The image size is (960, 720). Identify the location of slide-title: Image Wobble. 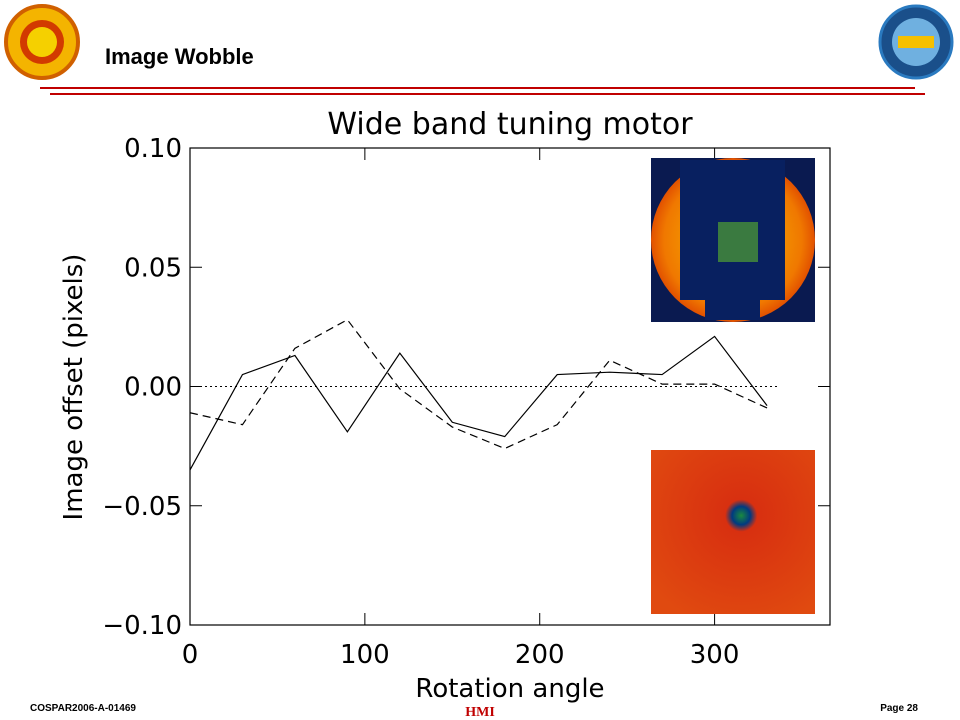
(179, 56).